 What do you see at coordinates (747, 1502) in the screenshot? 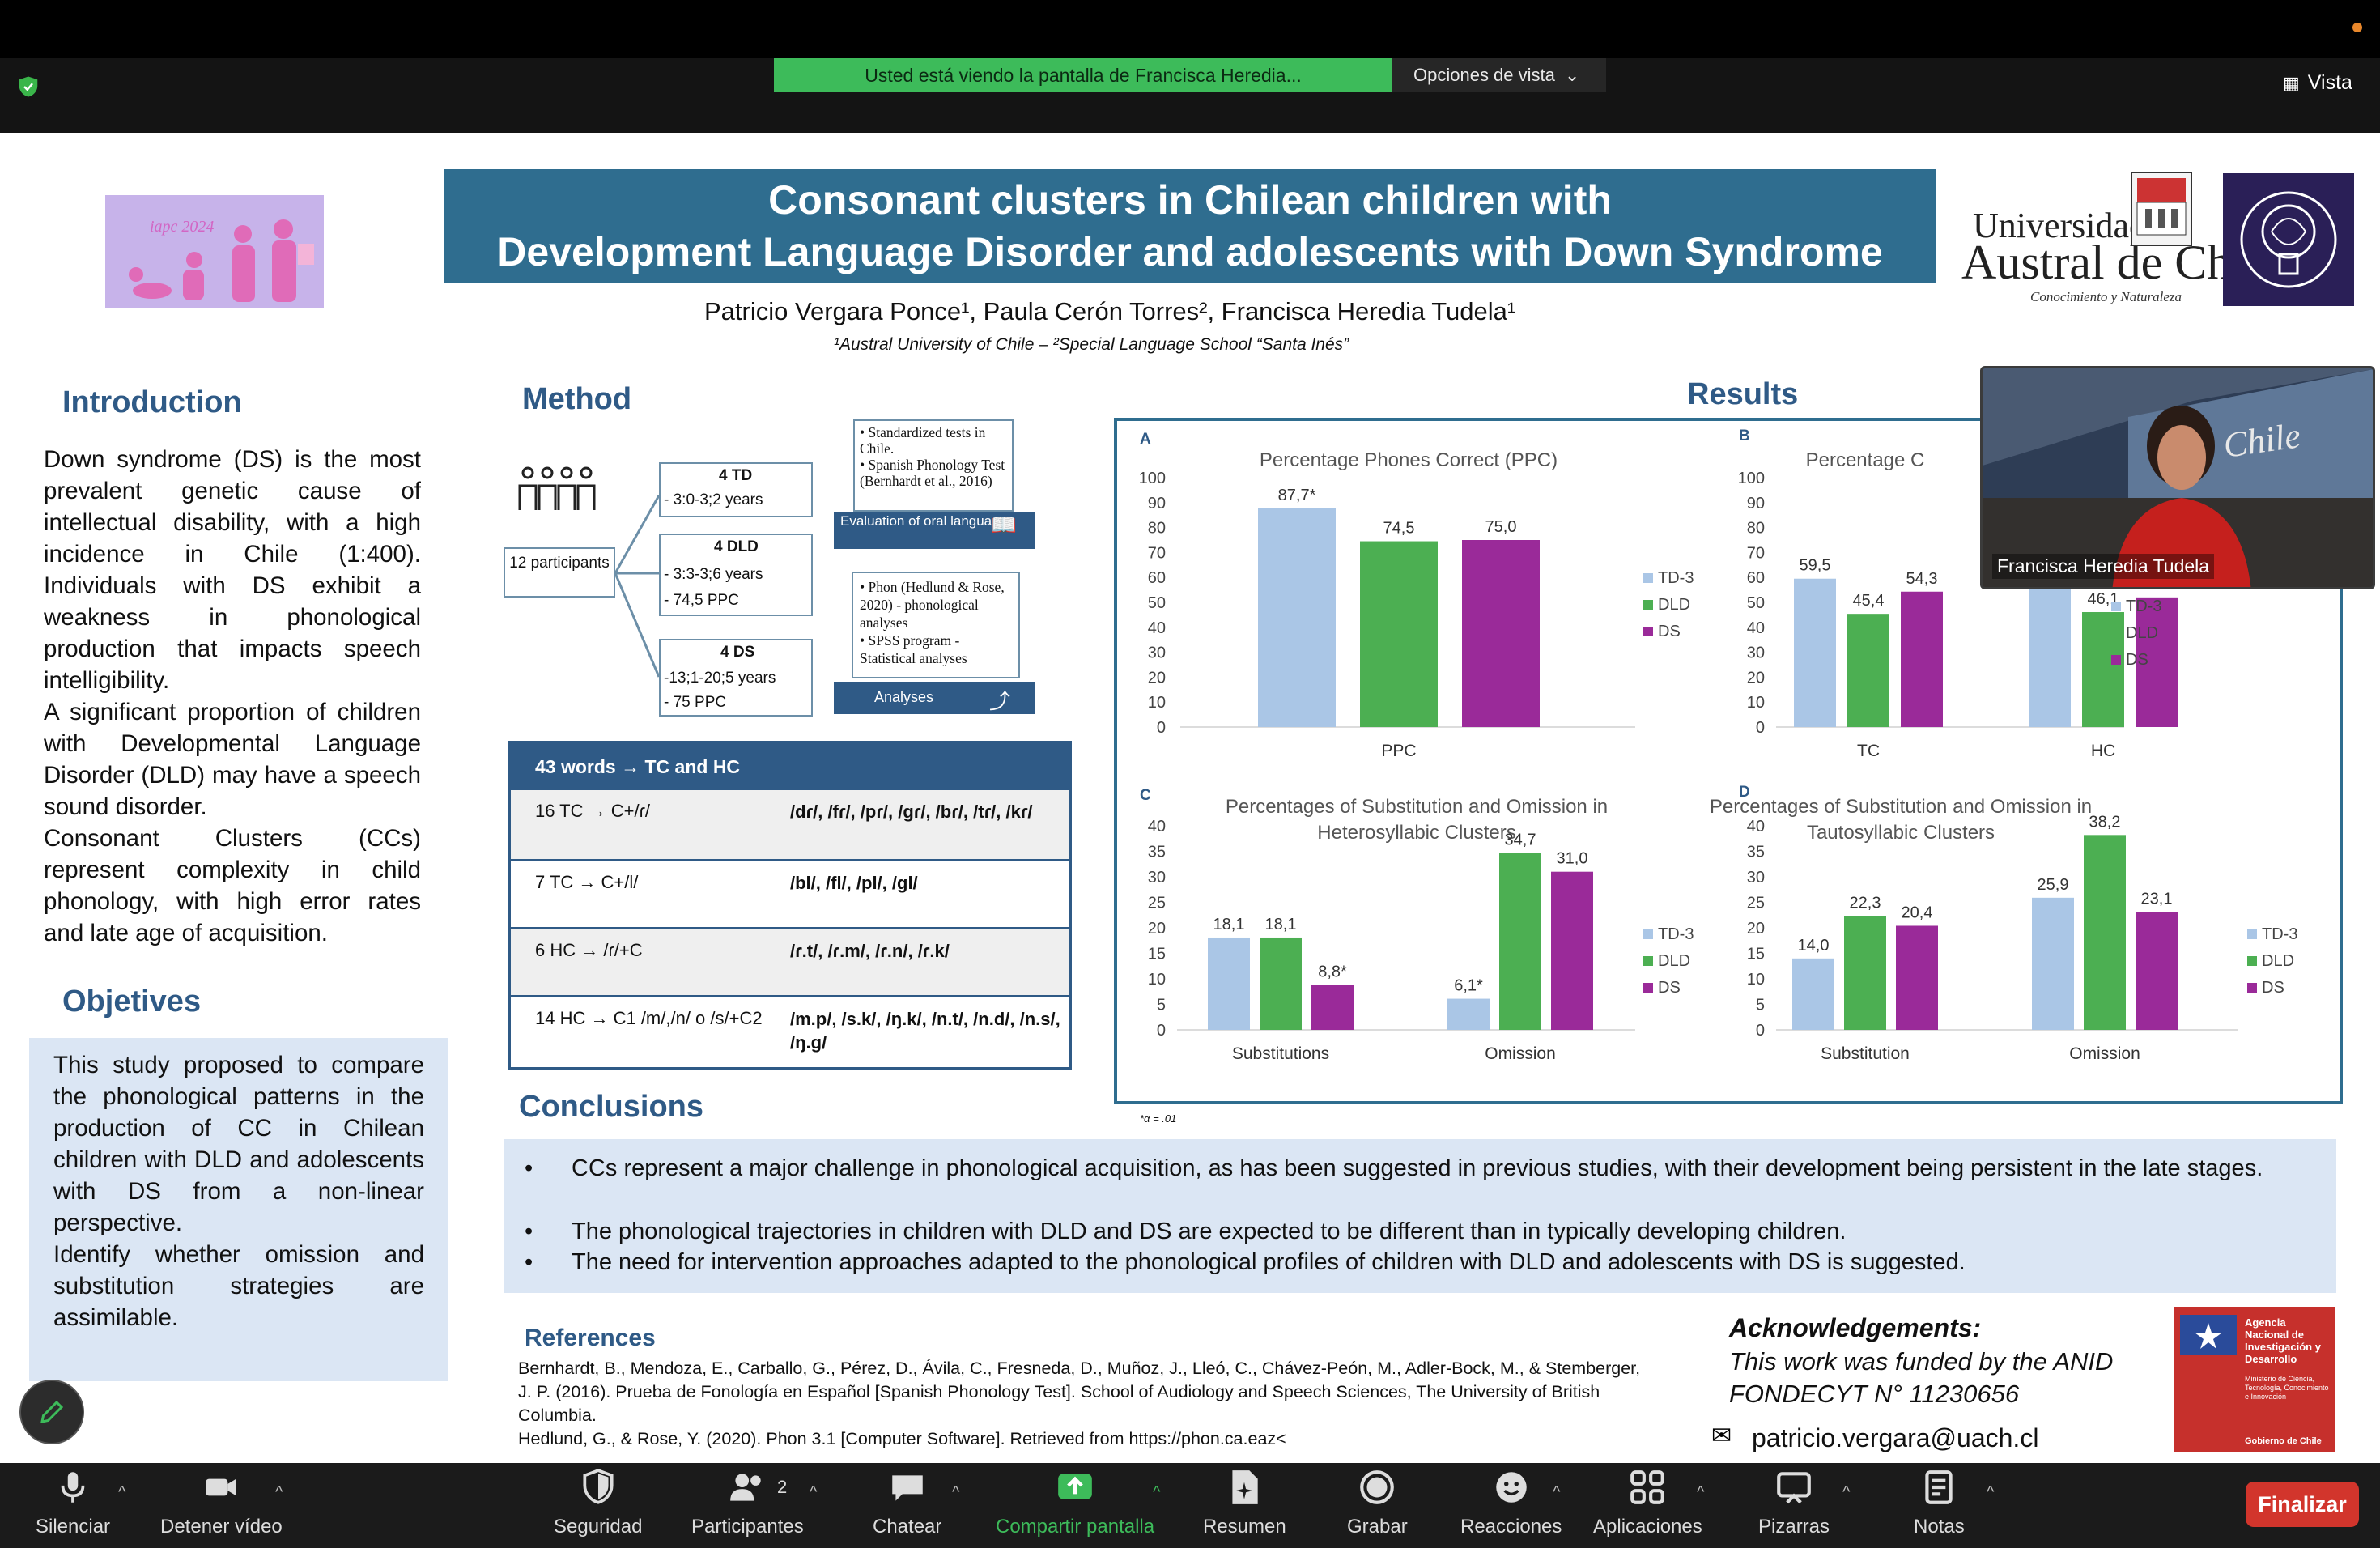
I see `participants-button: Participantes` at bounding box center [747, 1502].